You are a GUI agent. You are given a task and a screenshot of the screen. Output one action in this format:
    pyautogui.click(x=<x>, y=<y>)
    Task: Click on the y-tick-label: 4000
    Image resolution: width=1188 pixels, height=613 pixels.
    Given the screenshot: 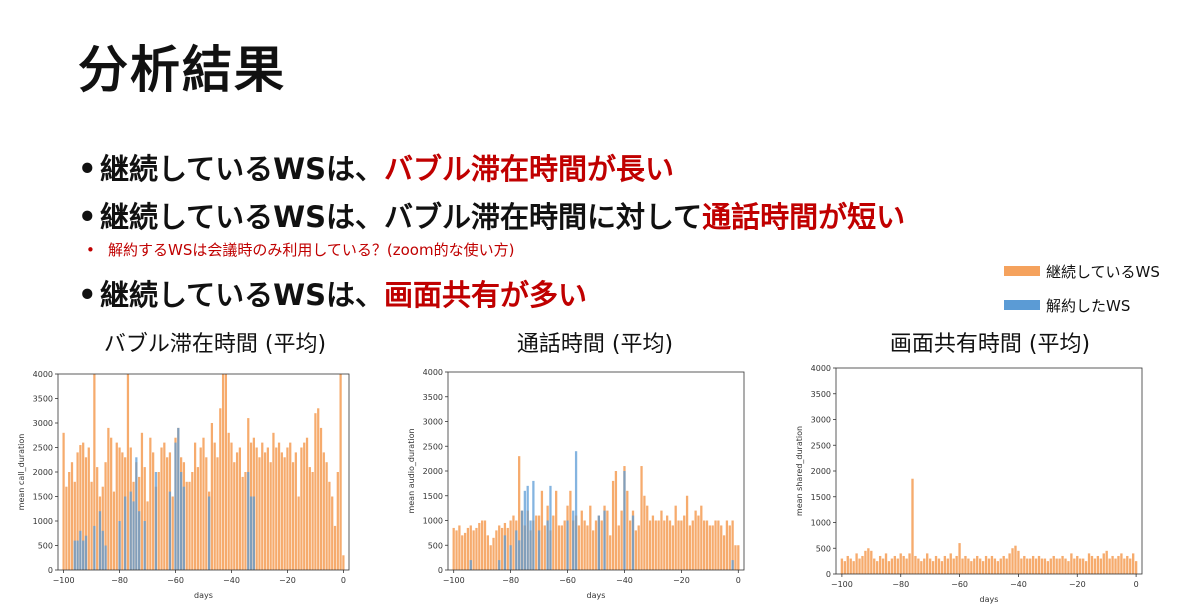 What is the action you would take?
    pyautogui.click(x=43, y=374)
    